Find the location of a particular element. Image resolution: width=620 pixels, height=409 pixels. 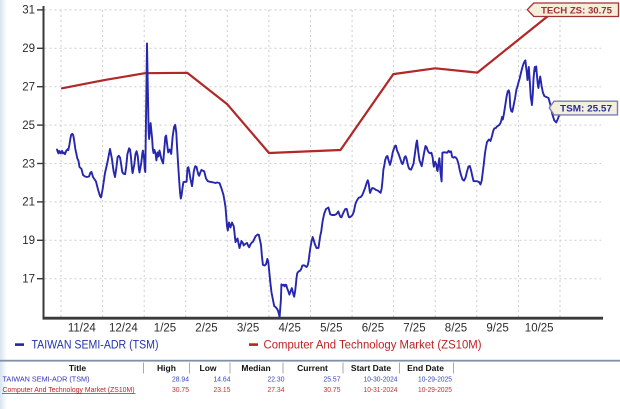

svg-text: 25.57 is located at coordinates (332, 378).